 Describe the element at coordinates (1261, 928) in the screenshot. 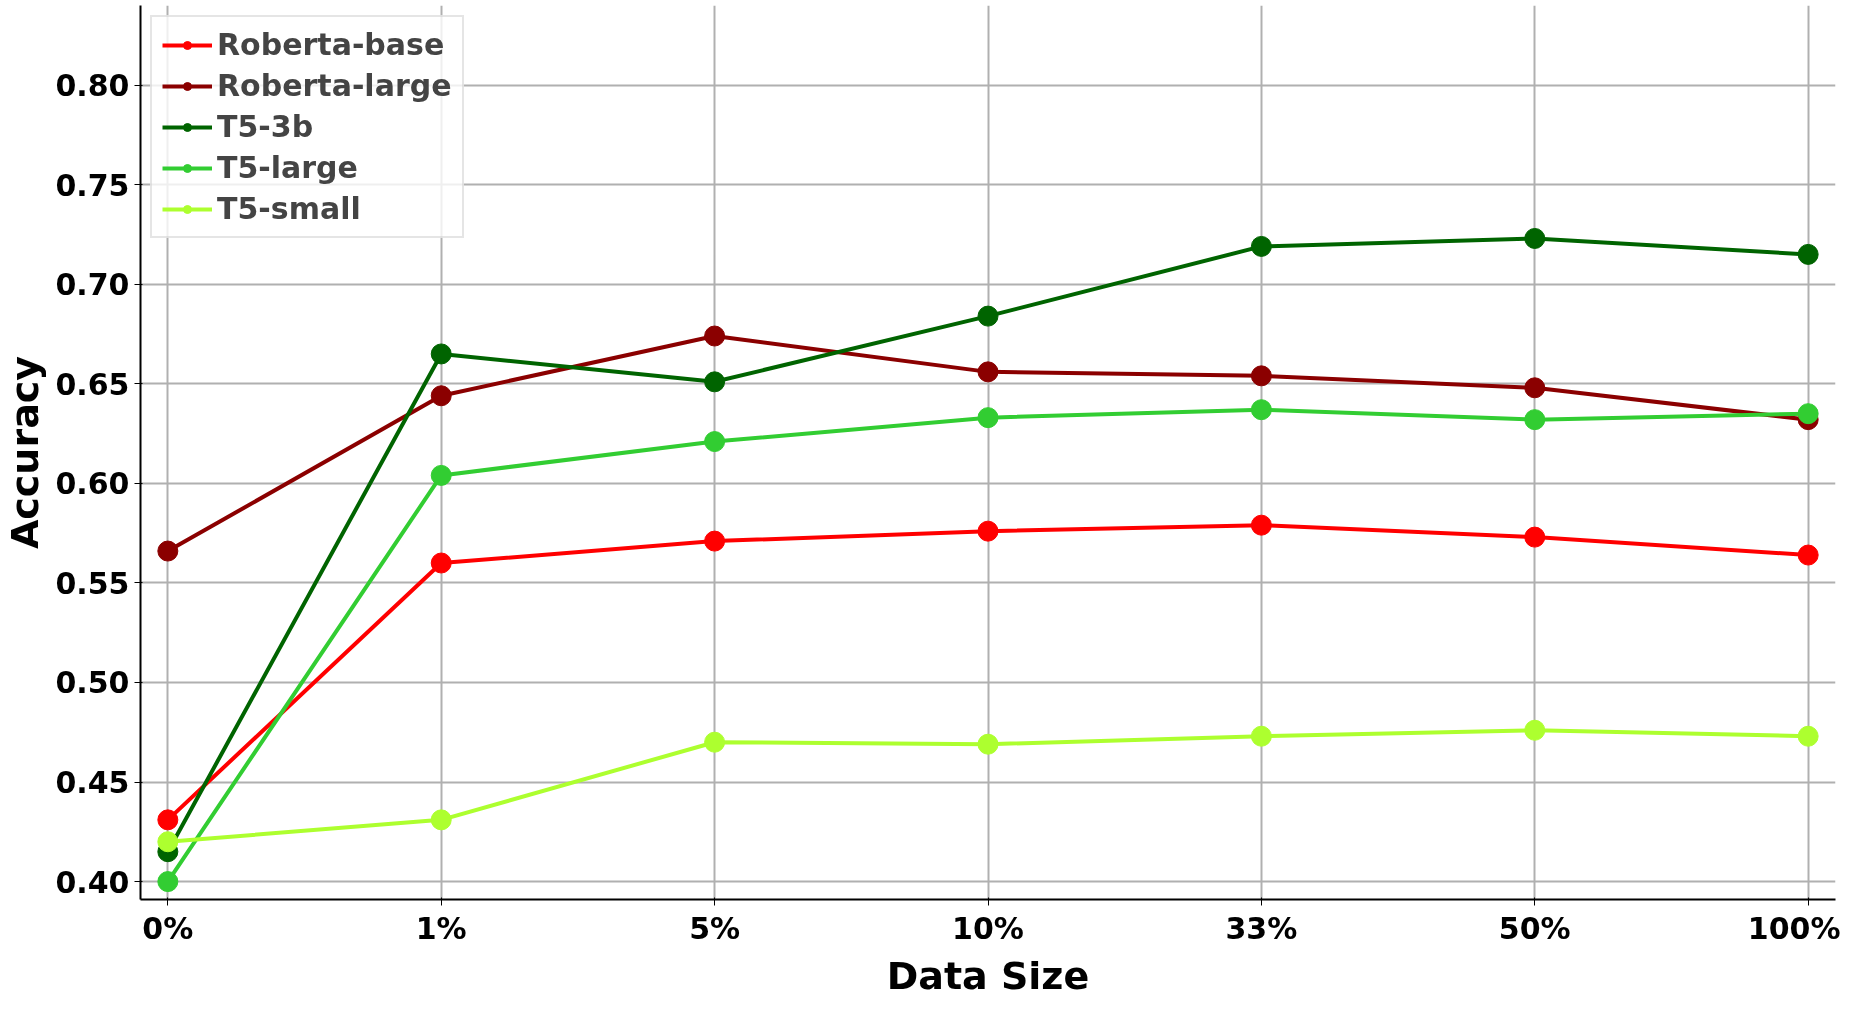

I see `x-tick-label: 33%` at that location.